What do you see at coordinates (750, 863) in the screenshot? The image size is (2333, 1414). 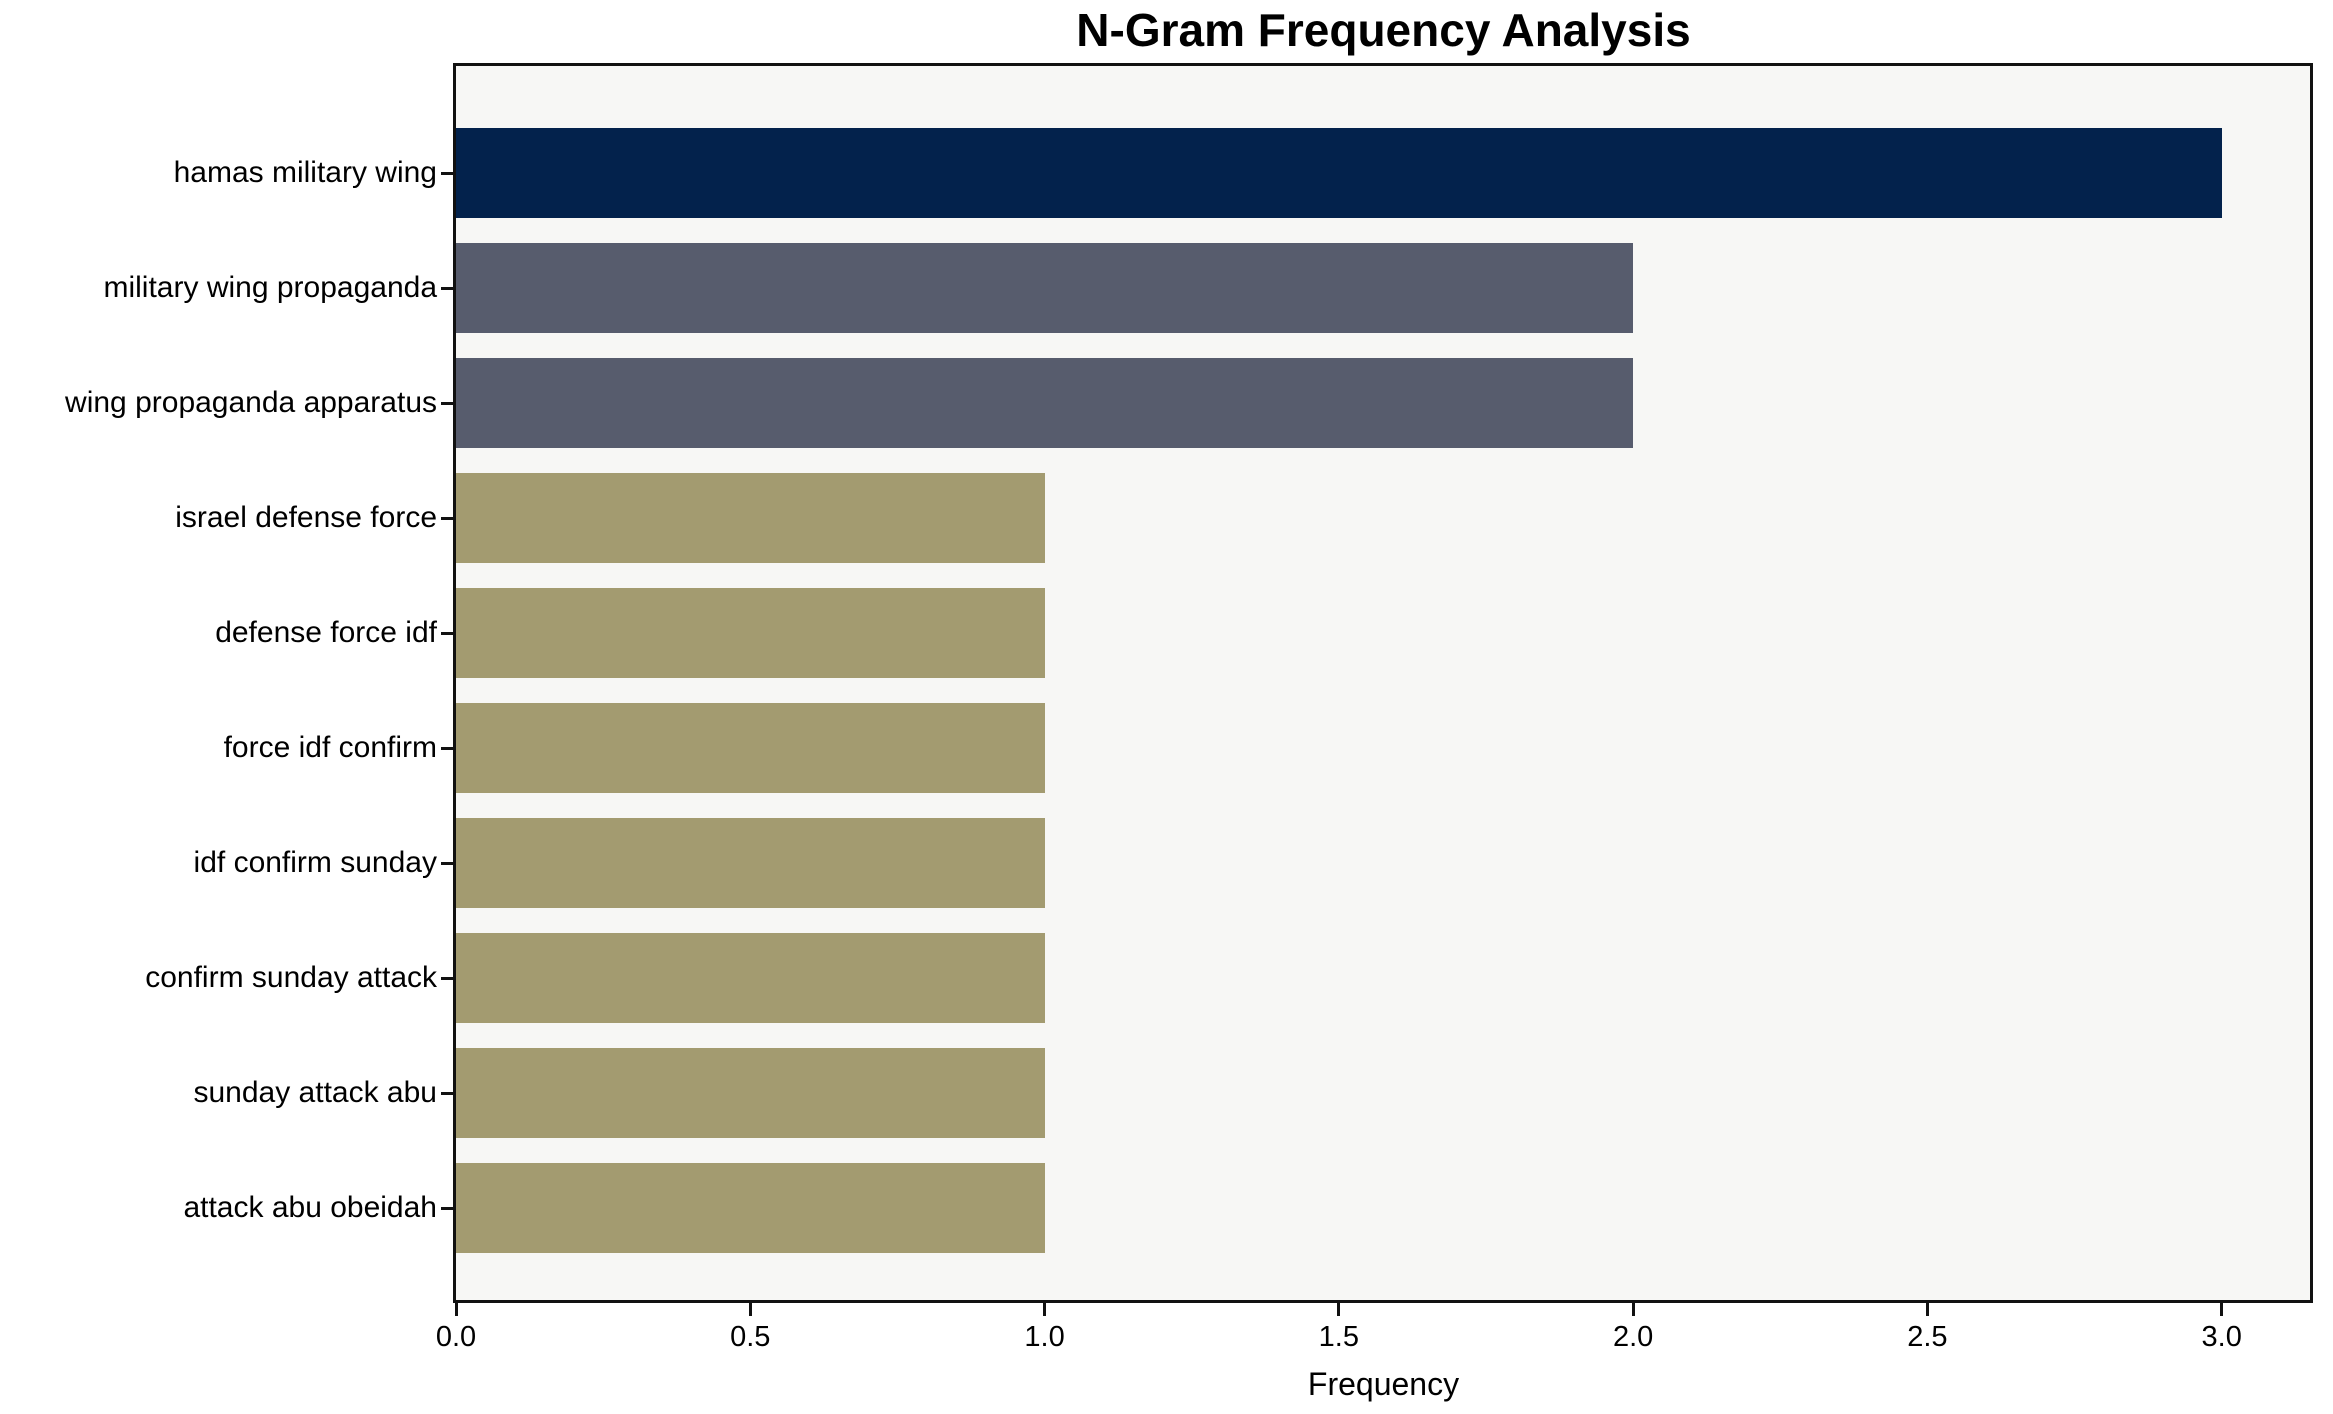 I see `bar-idf-confirm-sunday` at bounding box center [750, 863].